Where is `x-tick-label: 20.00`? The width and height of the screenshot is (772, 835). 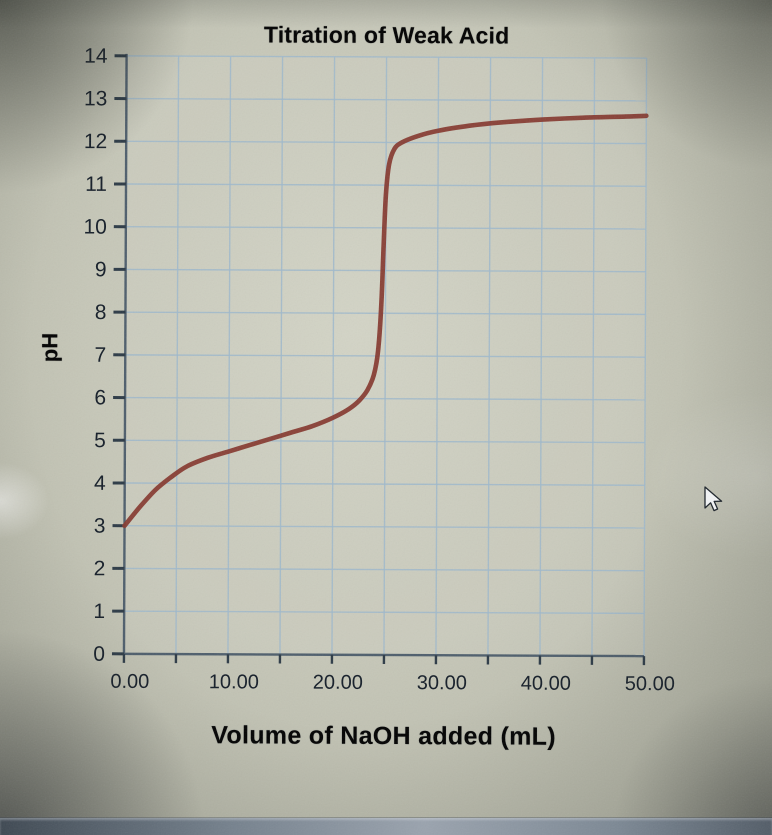
x-tick-label: 20.00 is located at coordinates (338, 683).